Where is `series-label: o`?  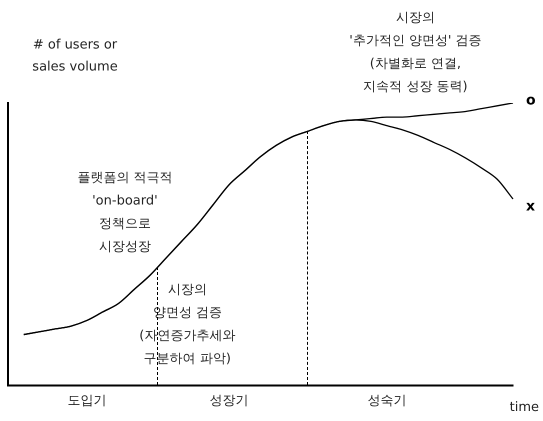 series-label: o is located at coordinates (531, 100).